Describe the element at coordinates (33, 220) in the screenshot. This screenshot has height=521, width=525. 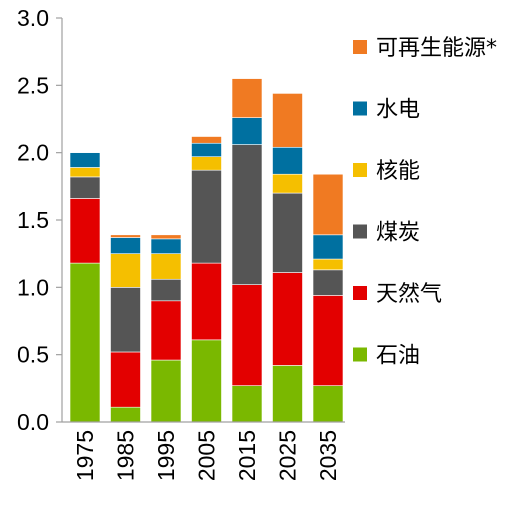
I see `y-tick-label: 1.5` at that location.